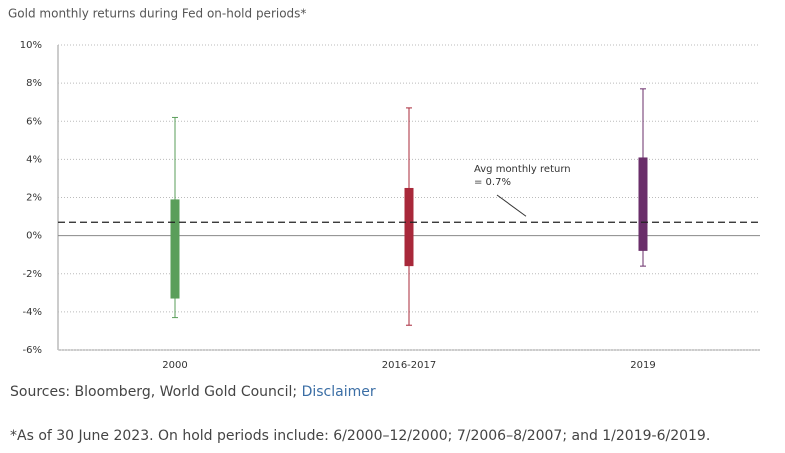 The height and width of the screenshot is (453, 785). What do you see at coordinates (338, 392) in the screenshot?
I see `disclaimer-link: Disclaimer` at bounding box center [338, 392].